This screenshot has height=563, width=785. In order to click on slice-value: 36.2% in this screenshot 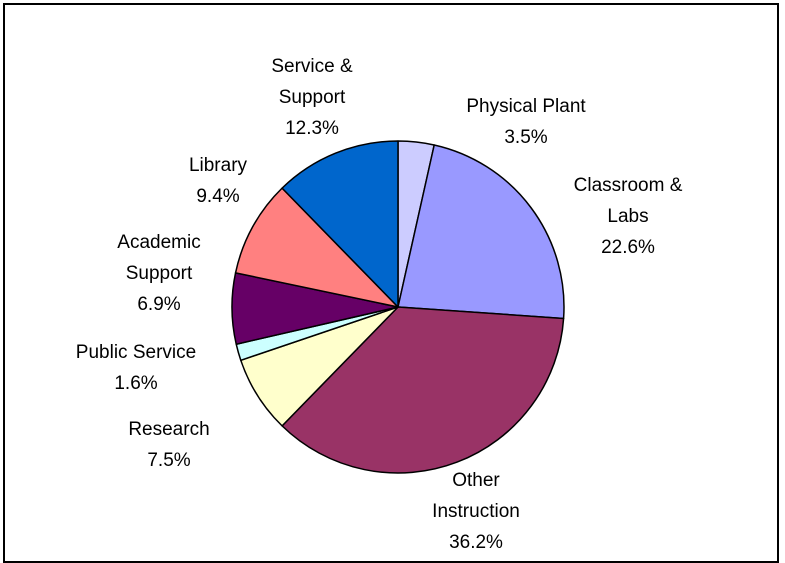, I will do `click(476, 542)`.